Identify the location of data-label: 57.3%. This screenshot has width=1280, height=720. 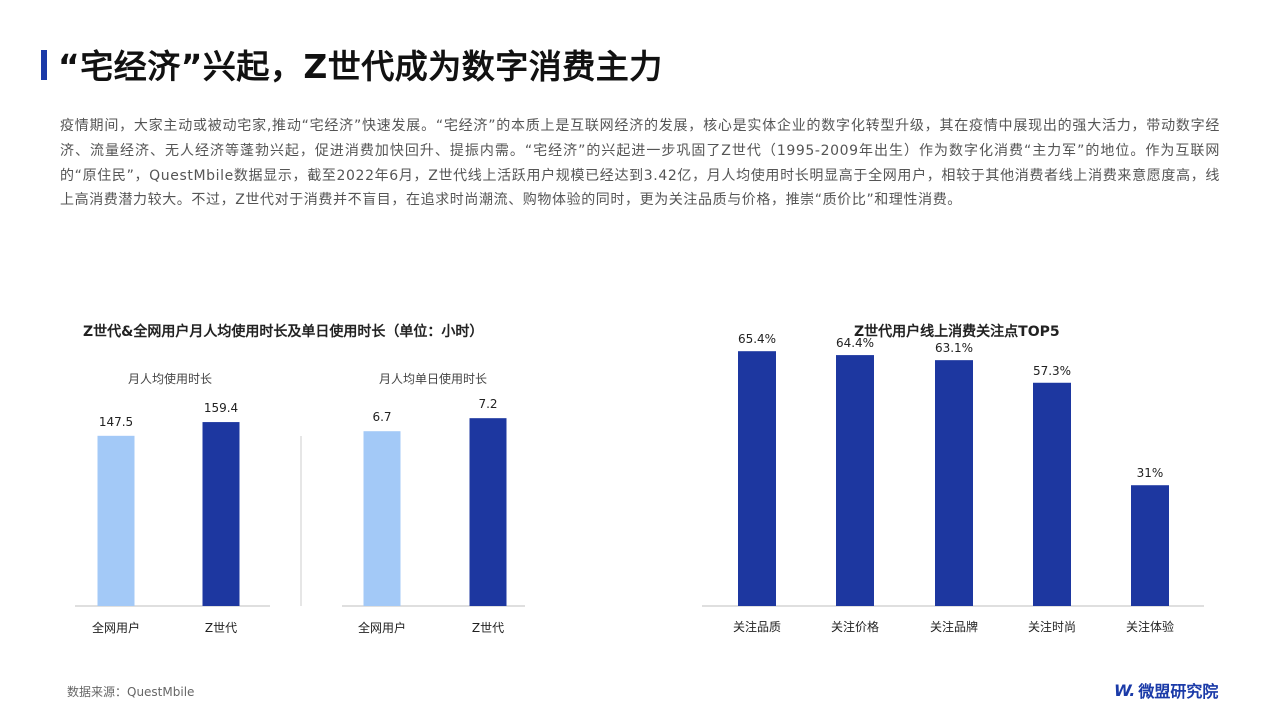
(1052, 371).